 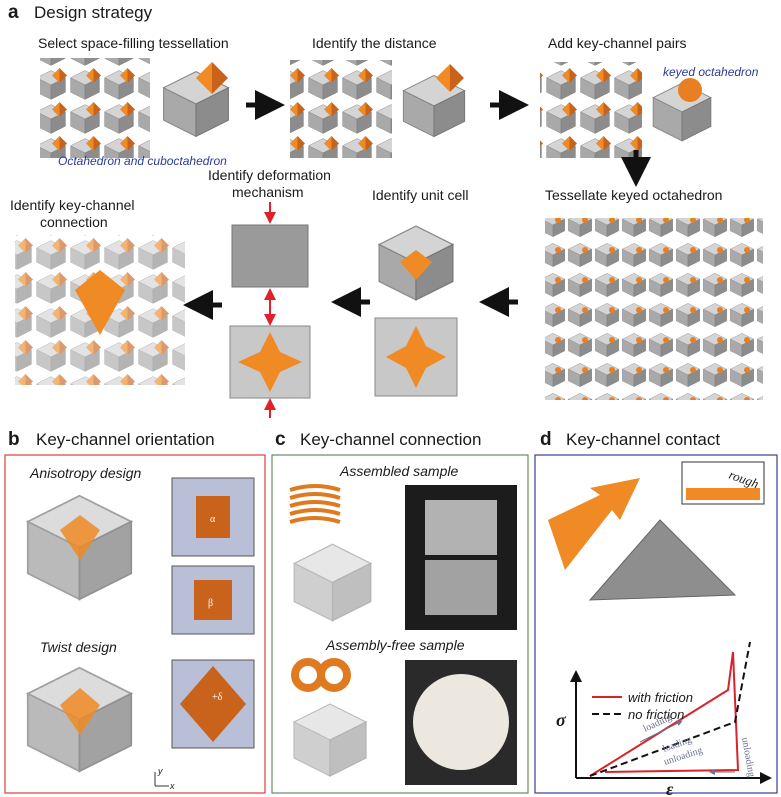 What do you see at coordinates (660, 697) in the screenshot?
I see `legend-label: with friction` at bounding box center [660, 697].